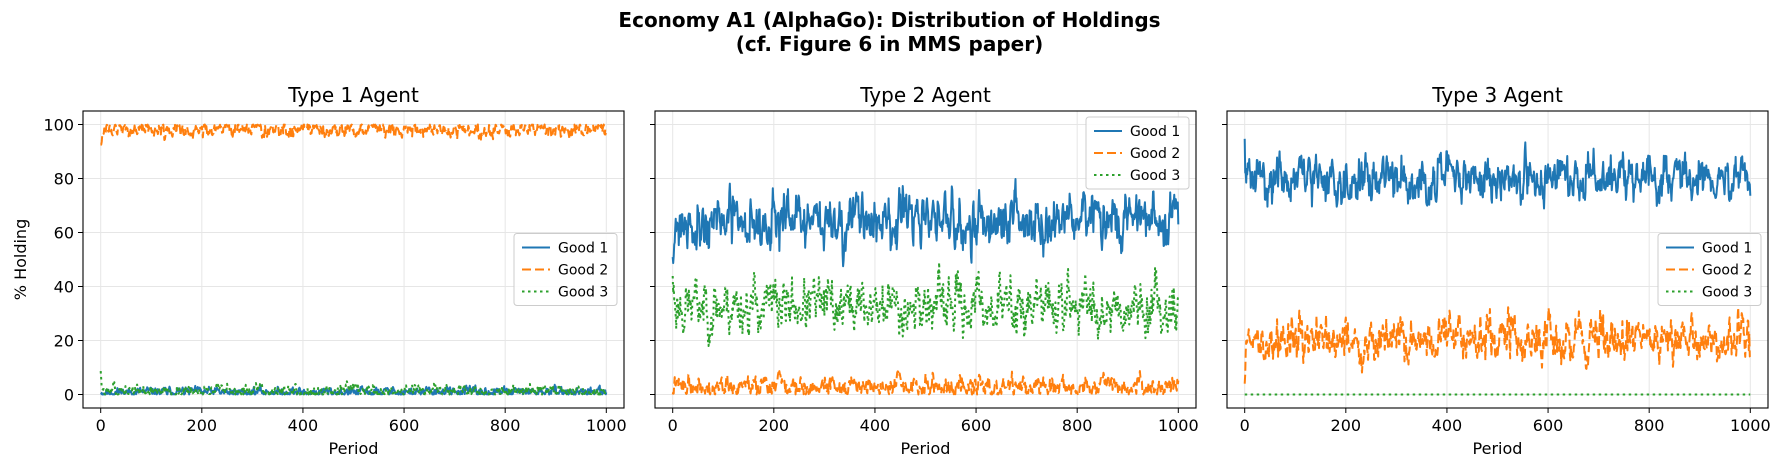  I want to click on y-tick-label: 80, so click(64, 179).